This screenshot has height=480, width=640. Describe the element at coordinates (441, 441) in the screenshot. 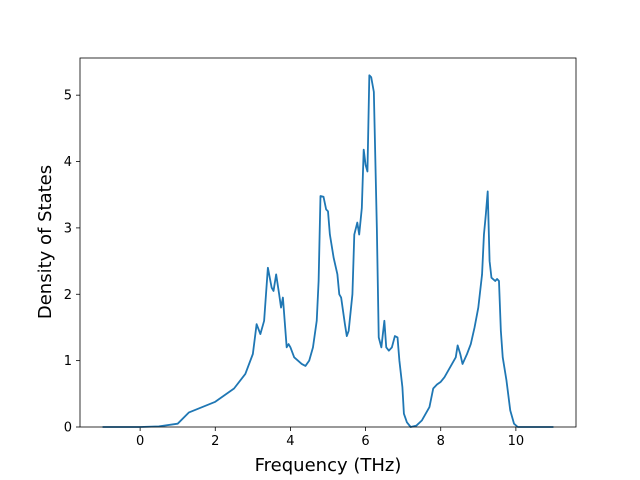

I see `x-tick-label: 8` at that location.